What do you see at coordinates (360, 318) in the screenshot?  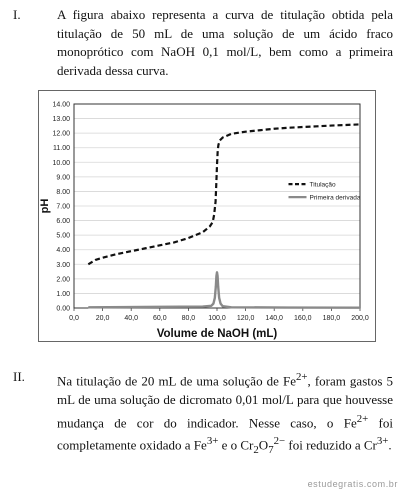 I see `x-tick-label: 200,0` at bounding box center [360, 318].